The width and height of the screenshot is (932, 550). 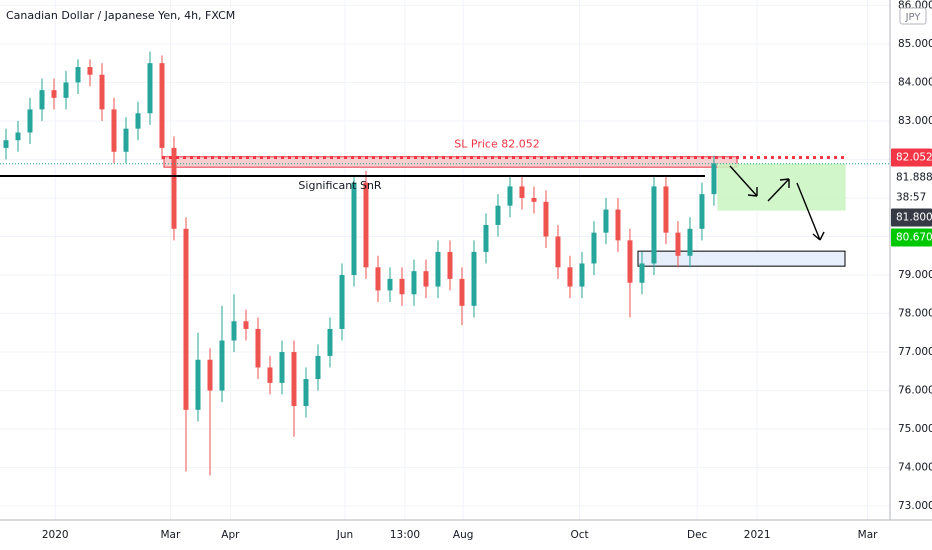 What do you see at coordinates (55, 535) in the screenshot?
I see `x-tick-label: 2020` at bounding box center [55, 535].